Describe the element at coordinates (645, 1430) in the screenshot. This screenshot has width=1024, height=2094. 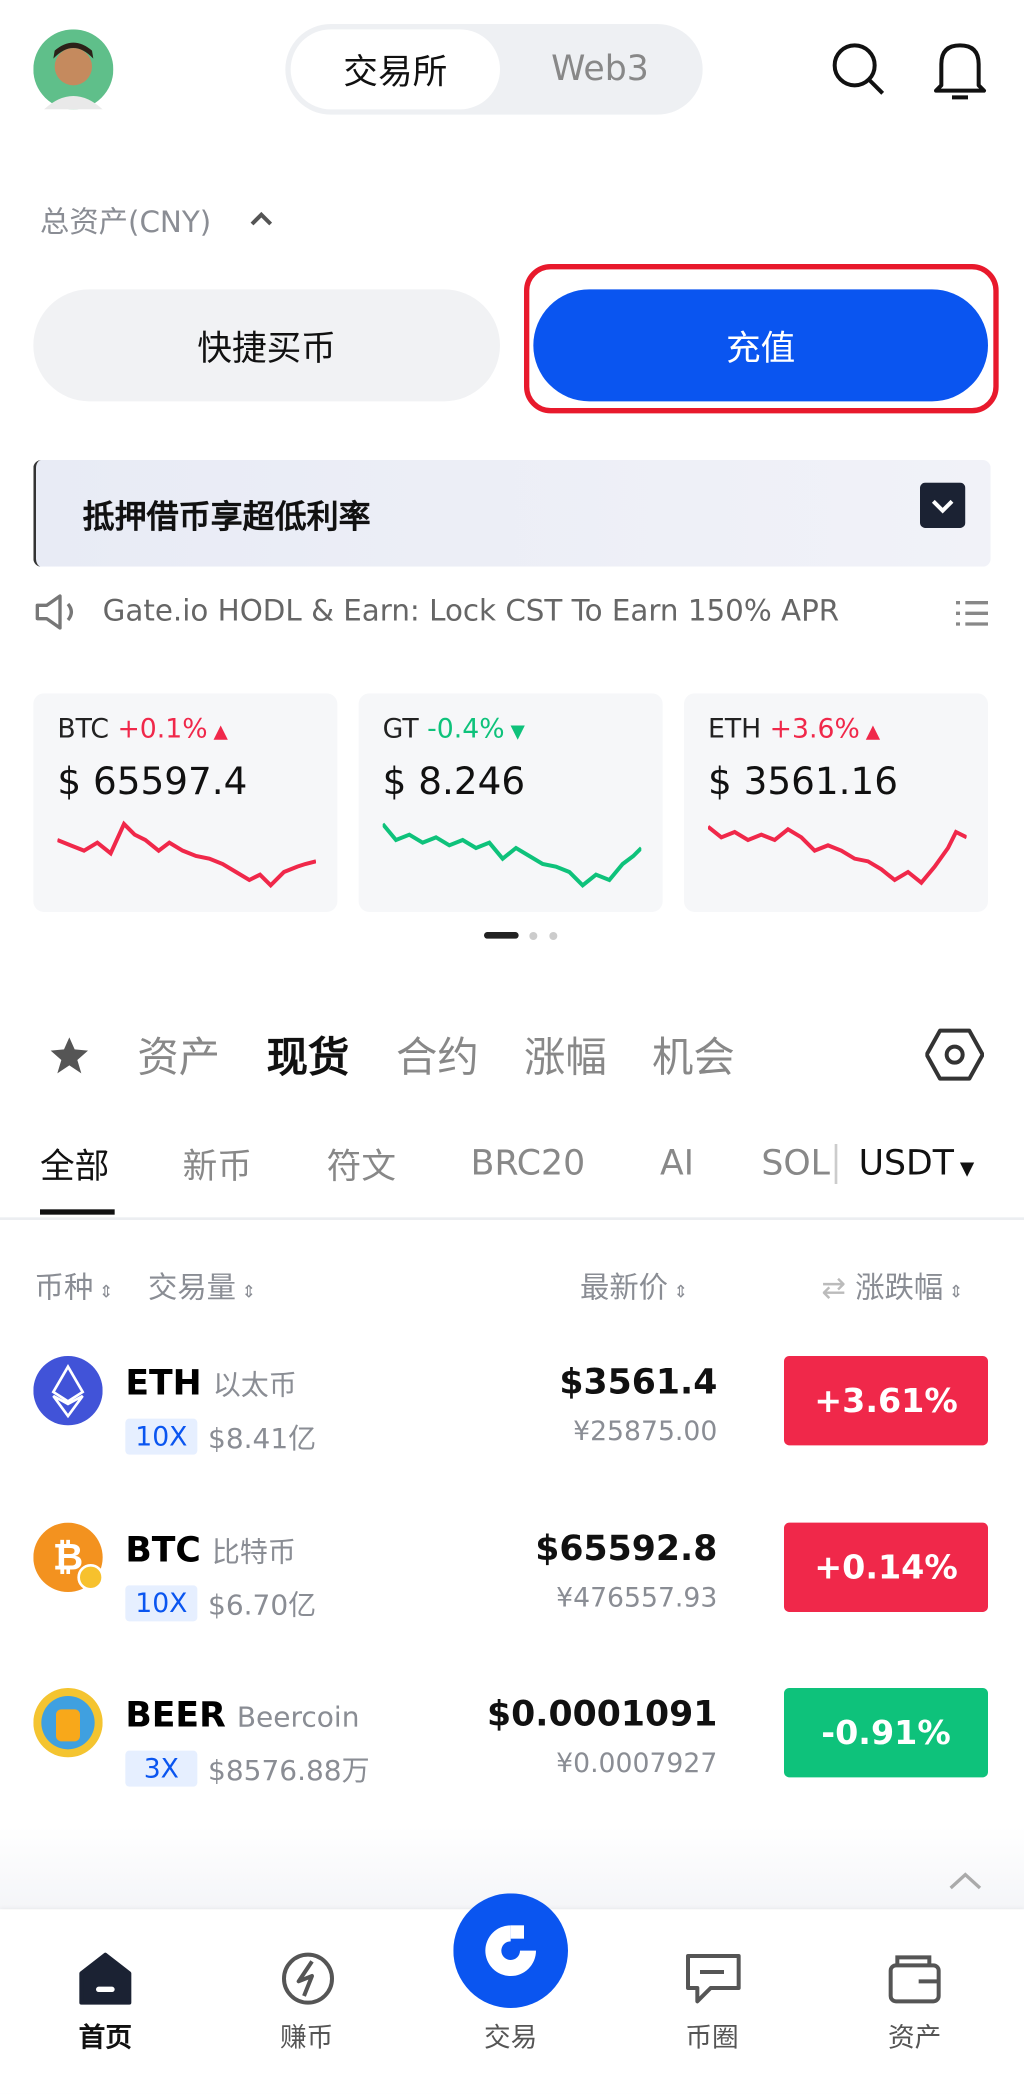
I see `cny-price: ¥25875.00` at that location.